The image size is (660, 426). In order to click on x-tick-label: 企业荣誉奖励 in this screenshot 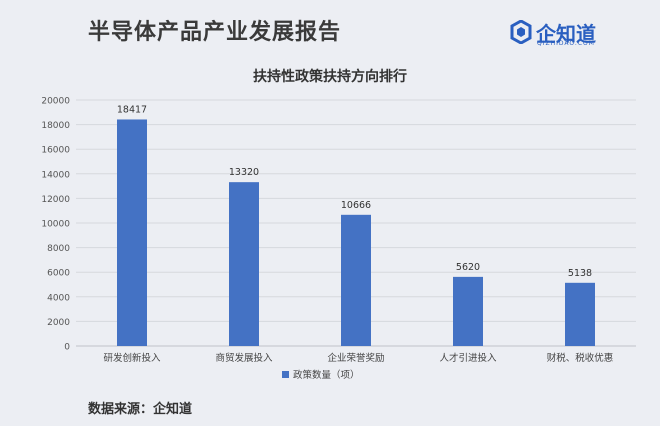, I will do `click(355, 358)`.